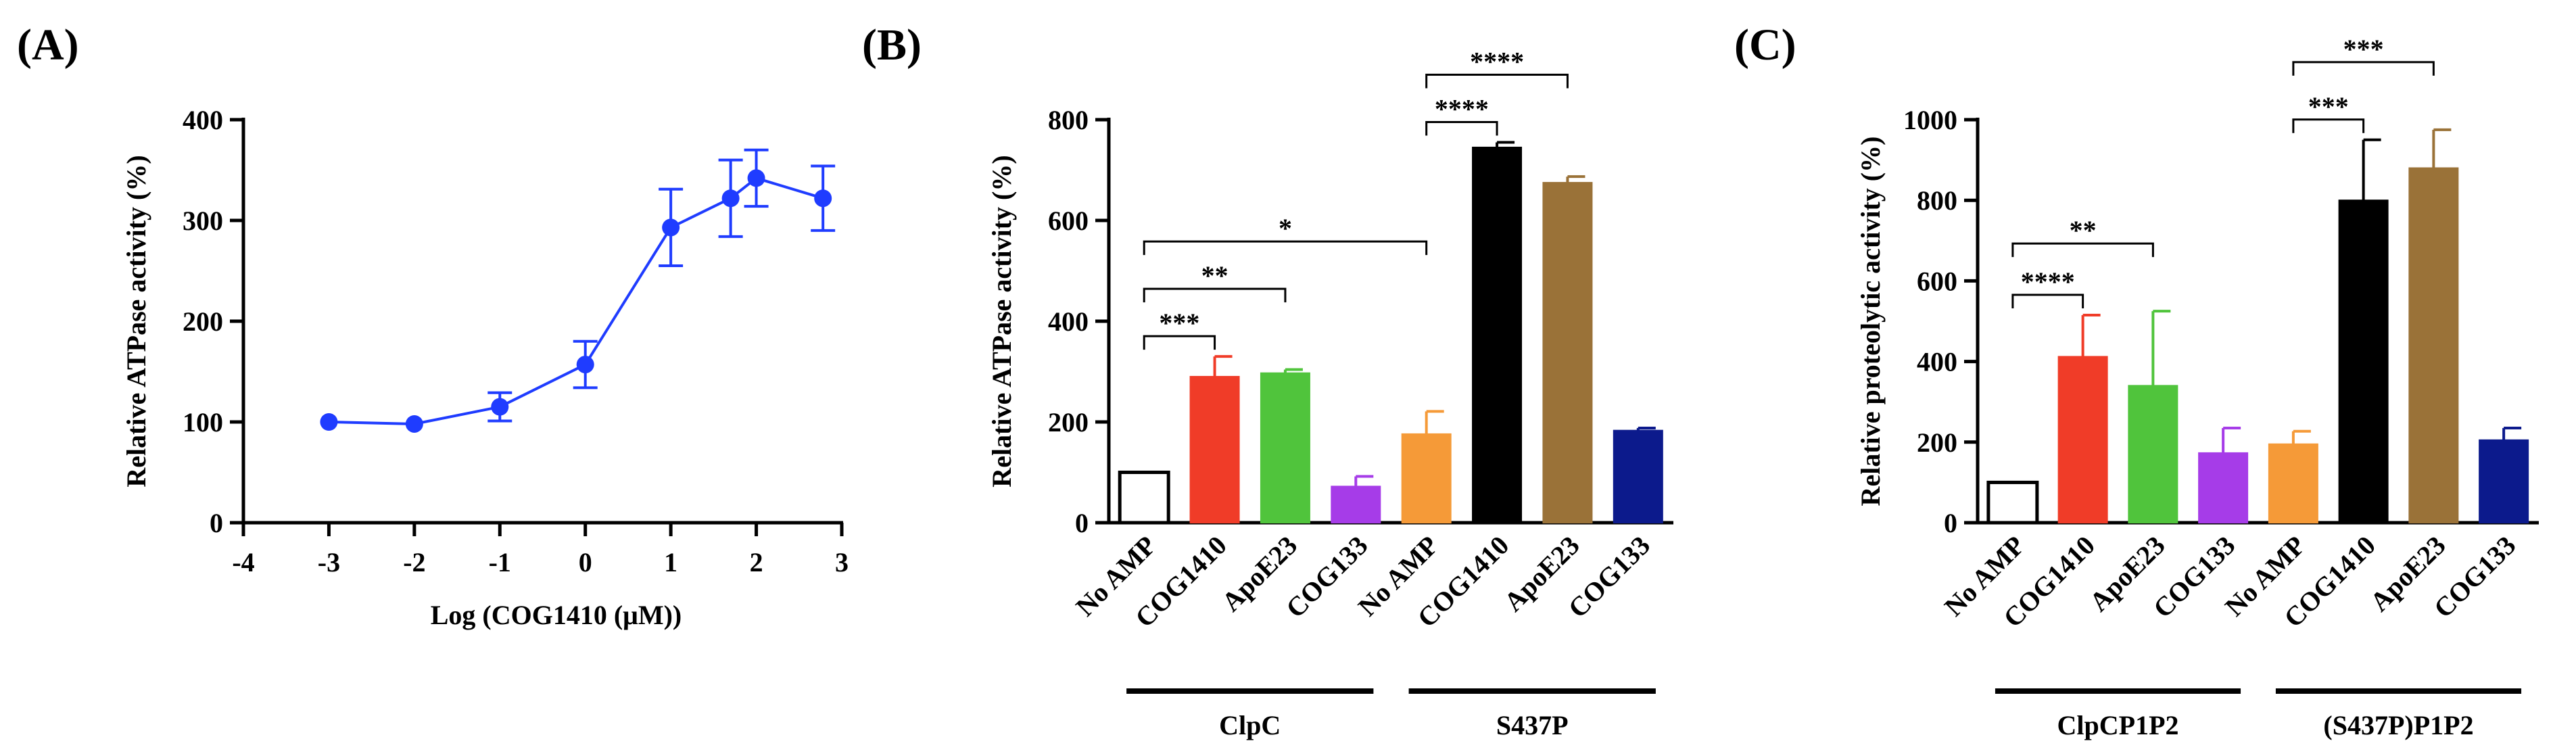  Describe the element at coordinates (203, 422) in the screenshot. I see `y-tick-label: 100` at that location.